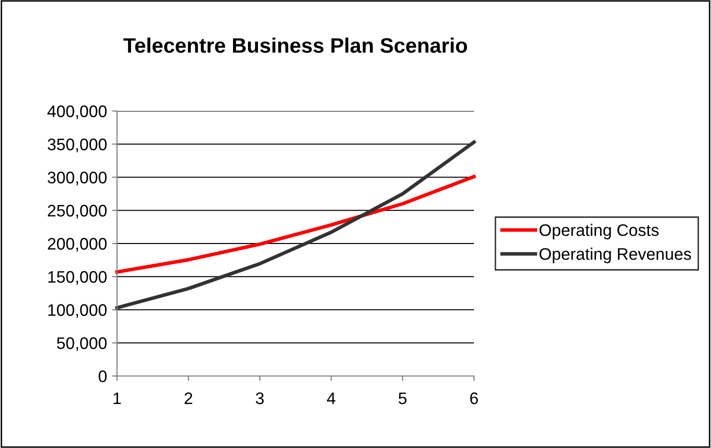 The width and height of the screenshot is (711, 448). Describe the element at coordinates (474, 398) in the screenshot. I see `x-tick-label: 6` at that location.